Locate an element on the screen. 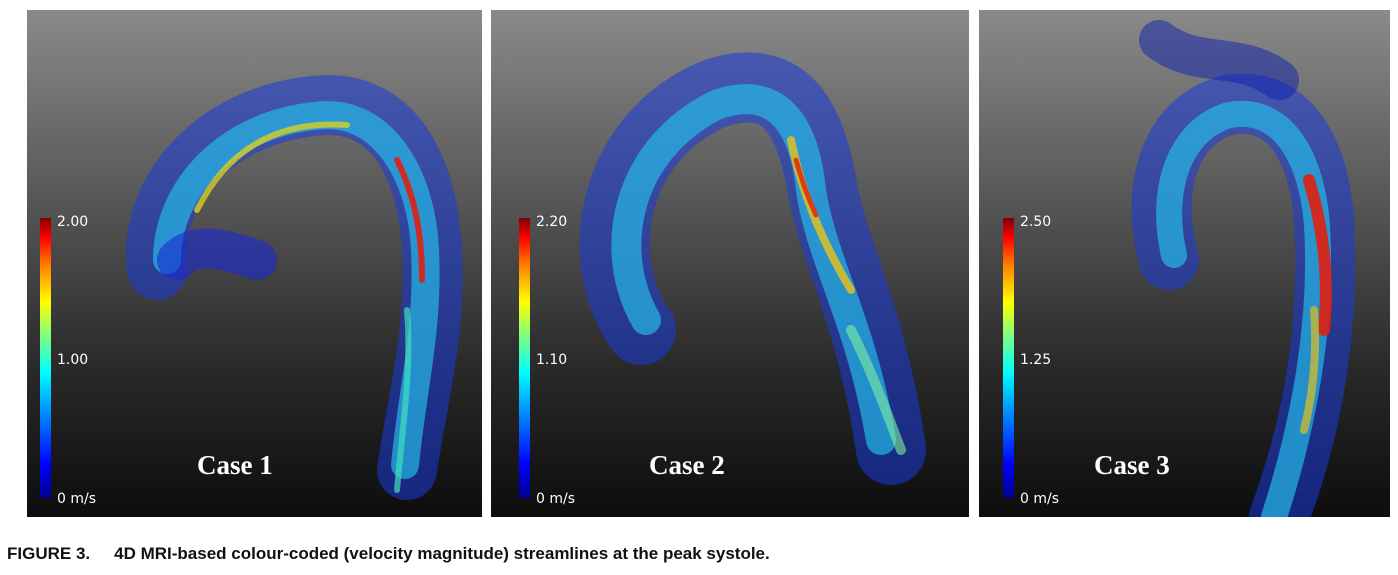  colorbar-mid-label: 1.00 is located at coordinates (73, 360).